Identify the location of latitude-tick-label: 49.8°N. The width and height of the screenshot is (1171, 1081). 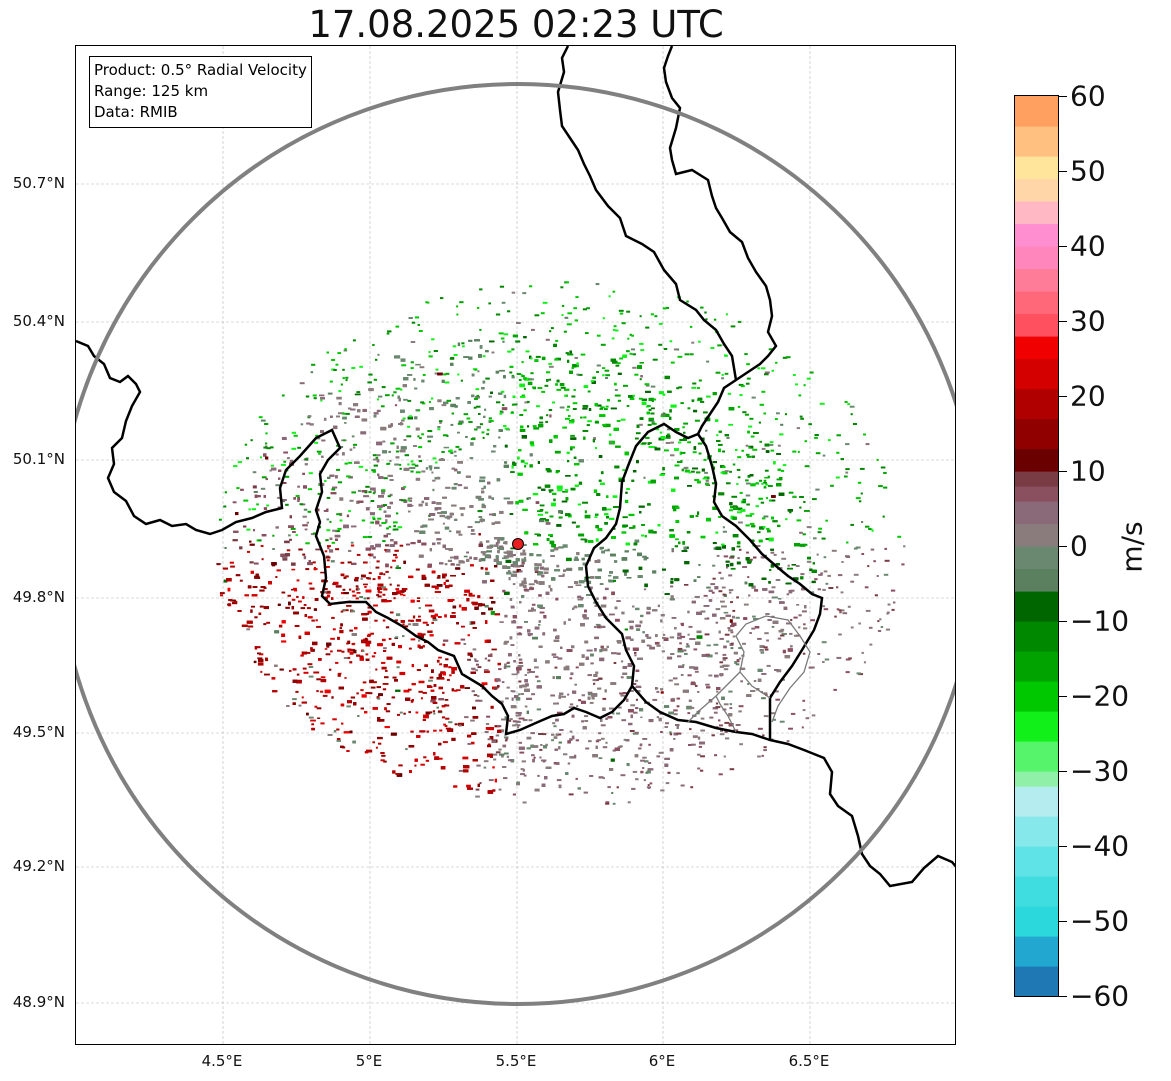
(38, 597).